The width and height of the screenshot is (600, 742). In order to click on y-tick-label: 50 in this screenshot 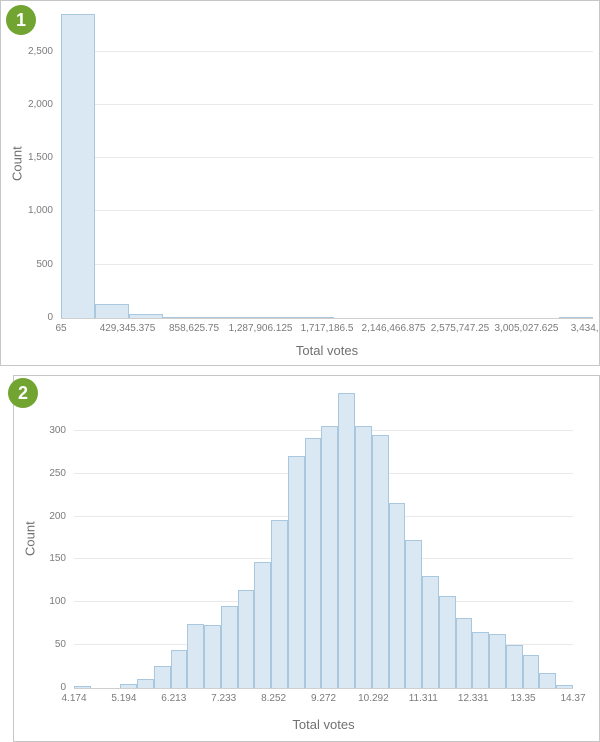, I will do `click(60, 645)`.